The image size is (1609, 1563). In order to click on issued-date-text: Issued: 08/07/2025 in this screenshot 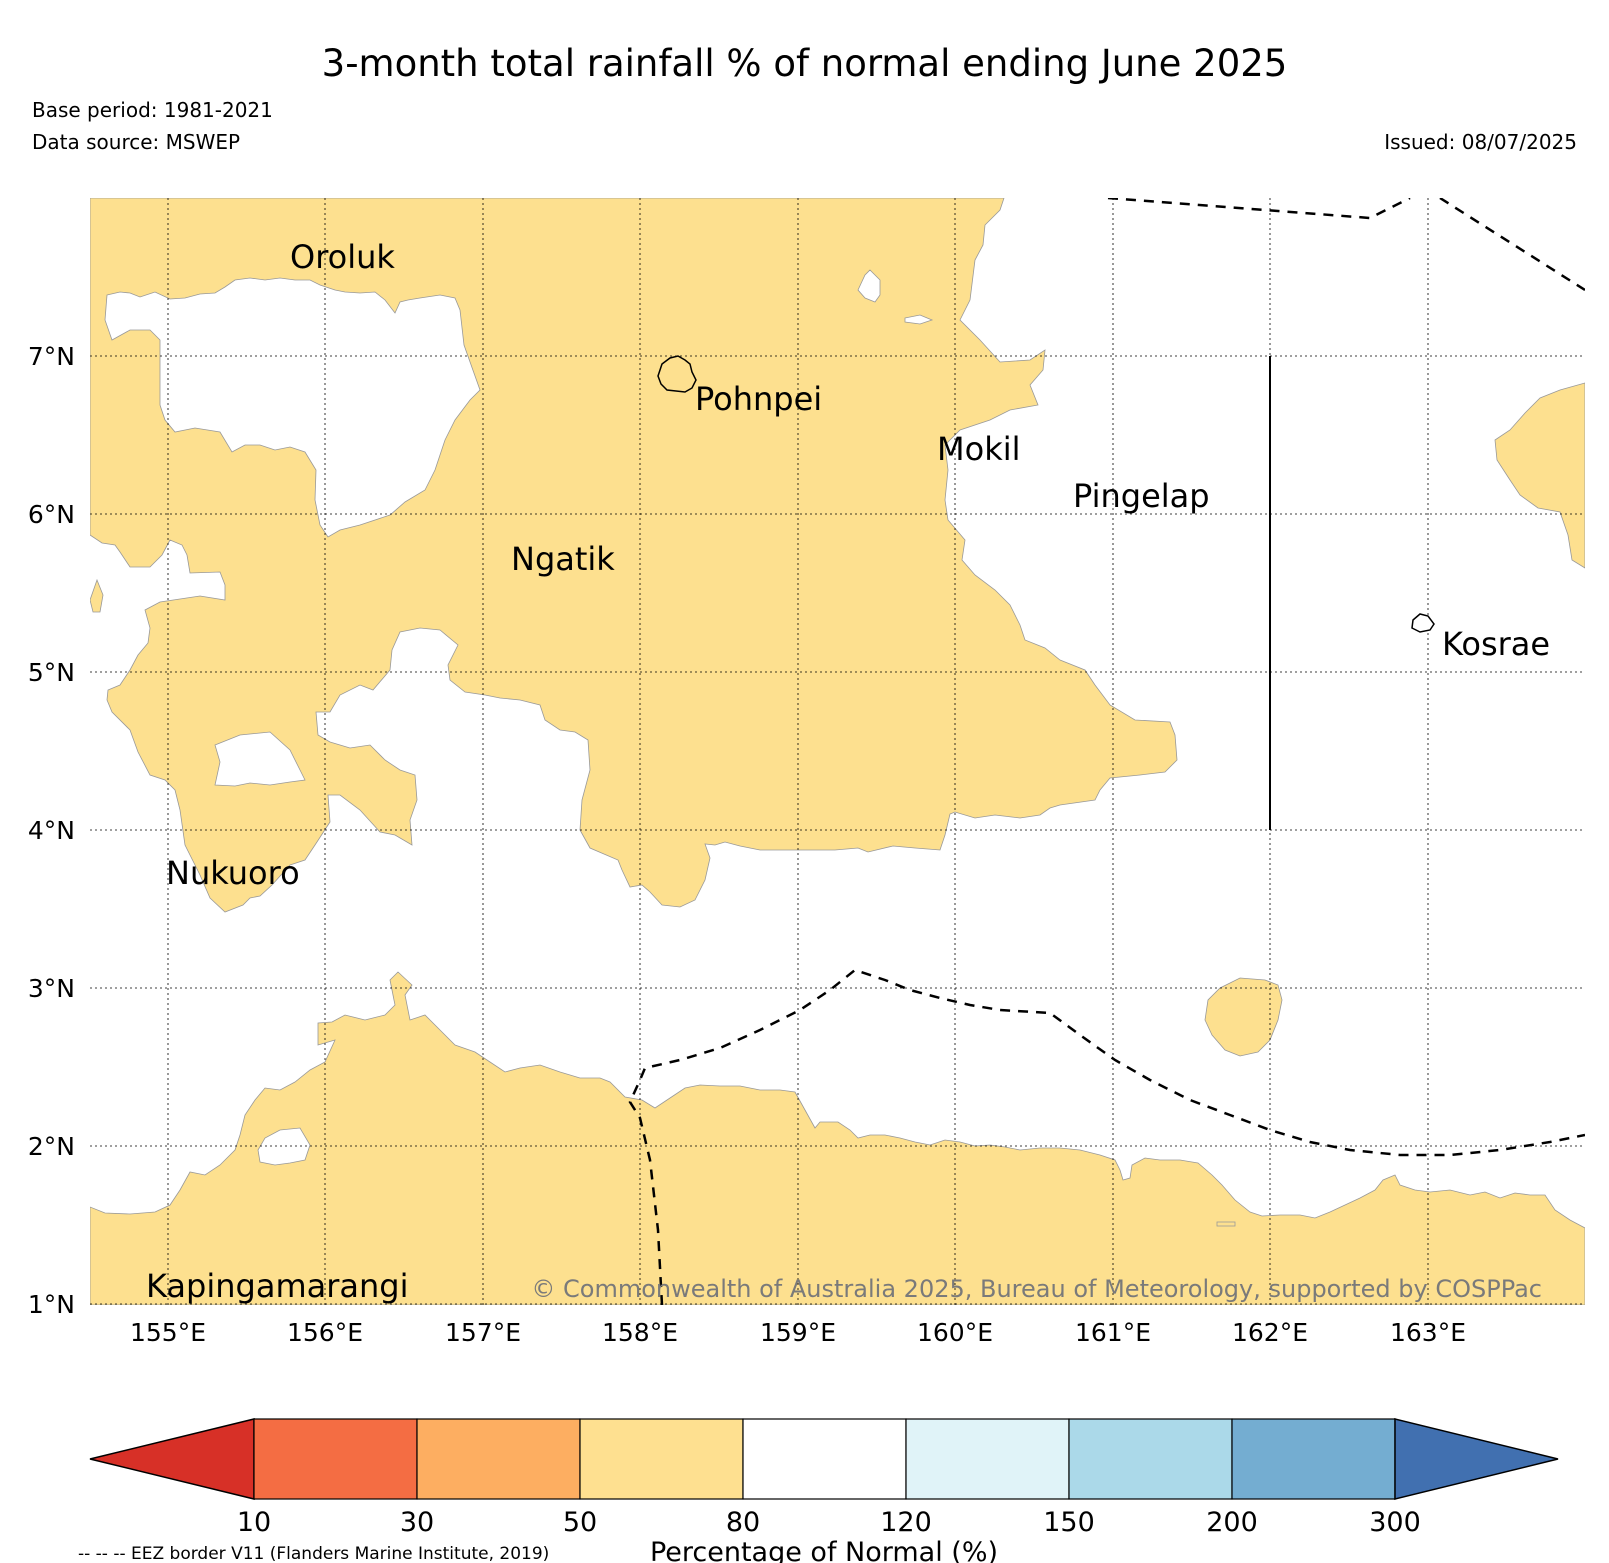, I will do `click(1480, 142)`.